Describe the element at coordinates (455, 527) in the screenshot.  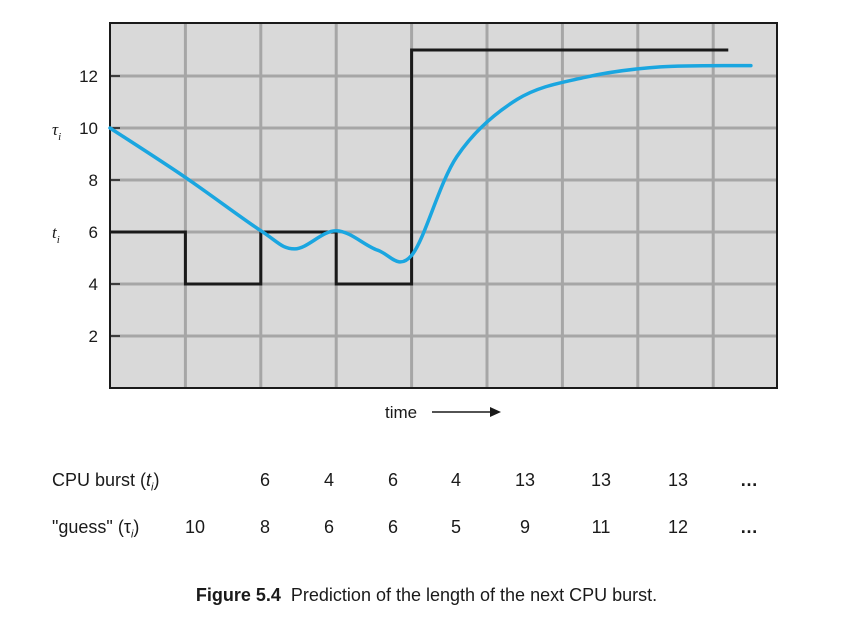
I see `guess-value: 5` at that location.